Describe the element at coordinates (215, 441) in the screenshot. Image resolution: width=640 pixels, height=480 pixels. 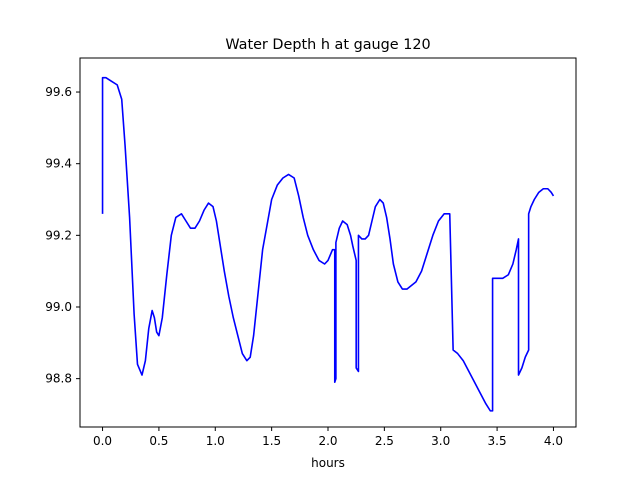
I see `x-tick-label: 1.0` at that location.